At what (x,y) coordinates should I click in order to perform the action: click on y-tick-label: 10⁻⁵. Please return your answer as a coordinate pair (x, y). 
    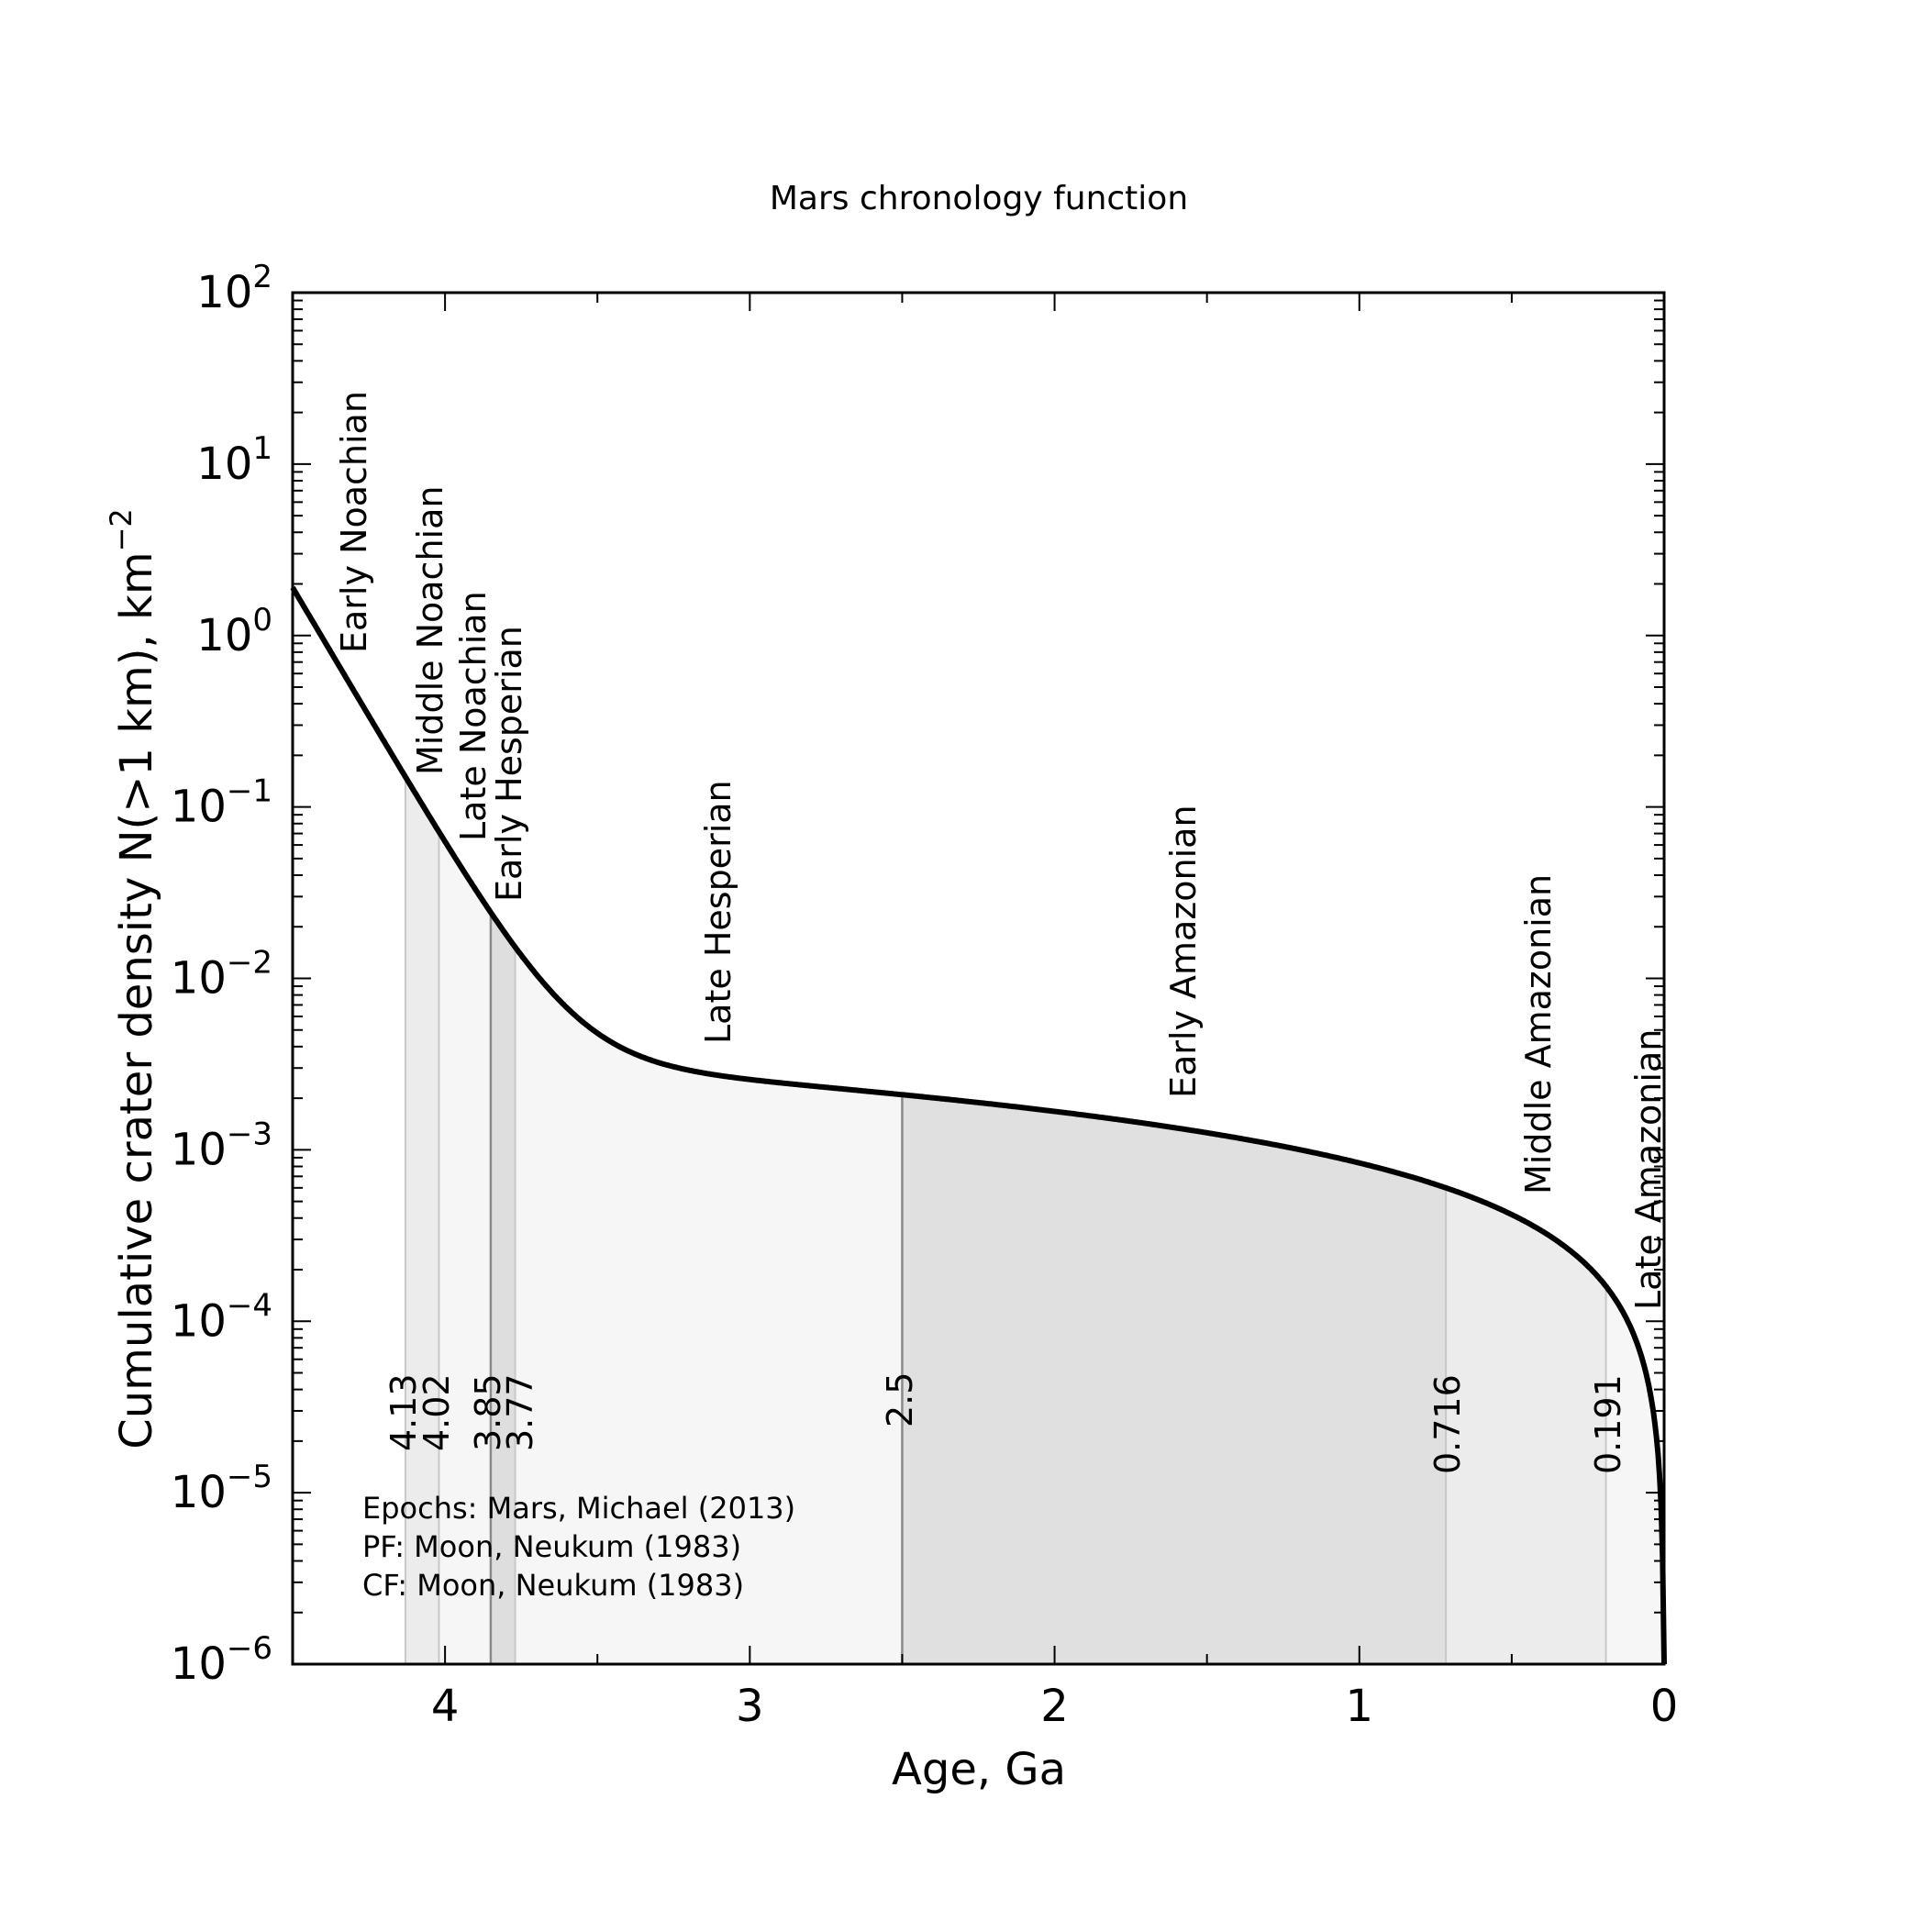
    Looking at the image, I should click on (221, 1488).